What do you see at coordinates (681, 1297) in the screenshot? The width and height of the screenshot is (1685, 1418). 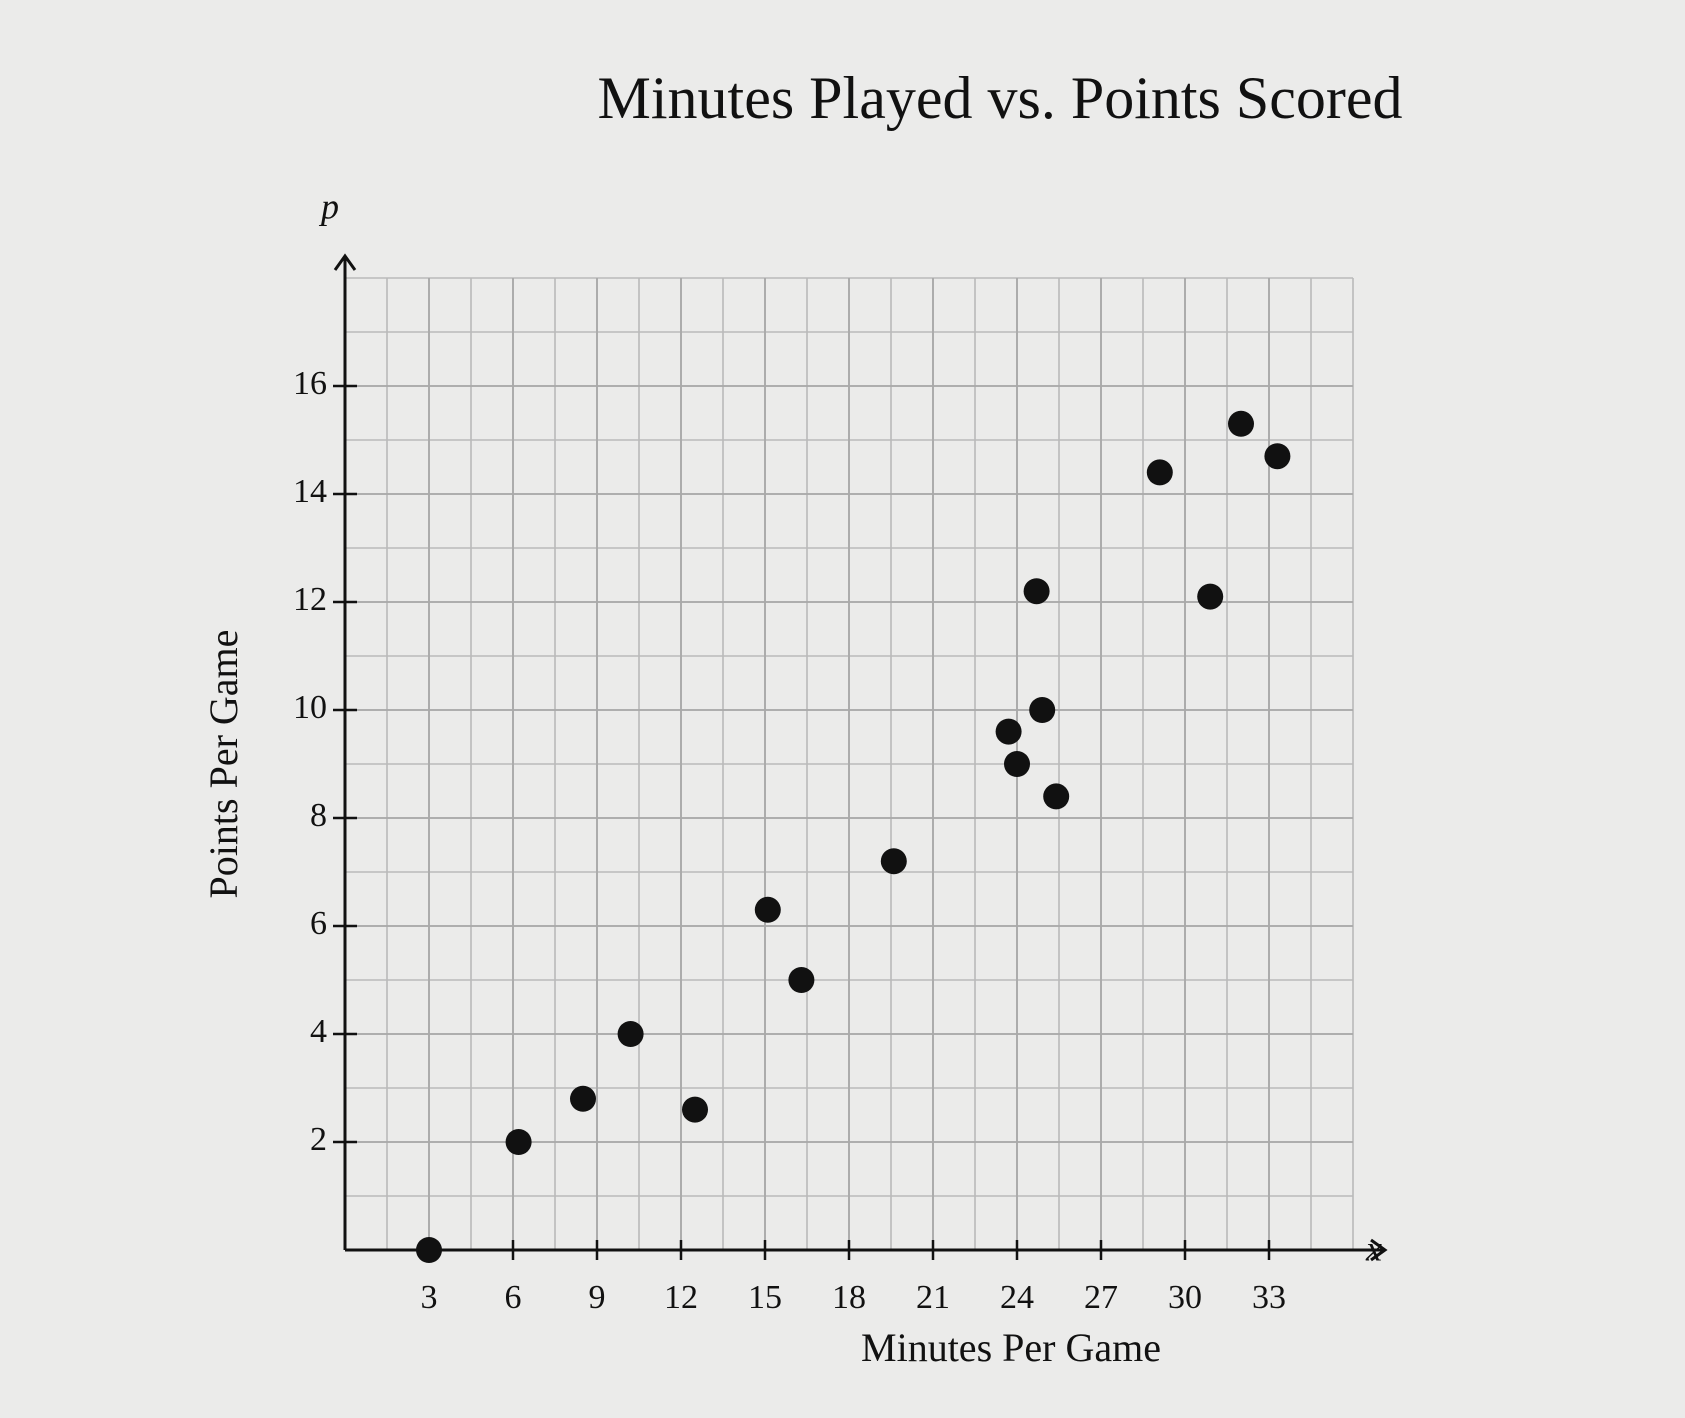 I see `x-tick-label: 12` at bounding box center [681, 1297].